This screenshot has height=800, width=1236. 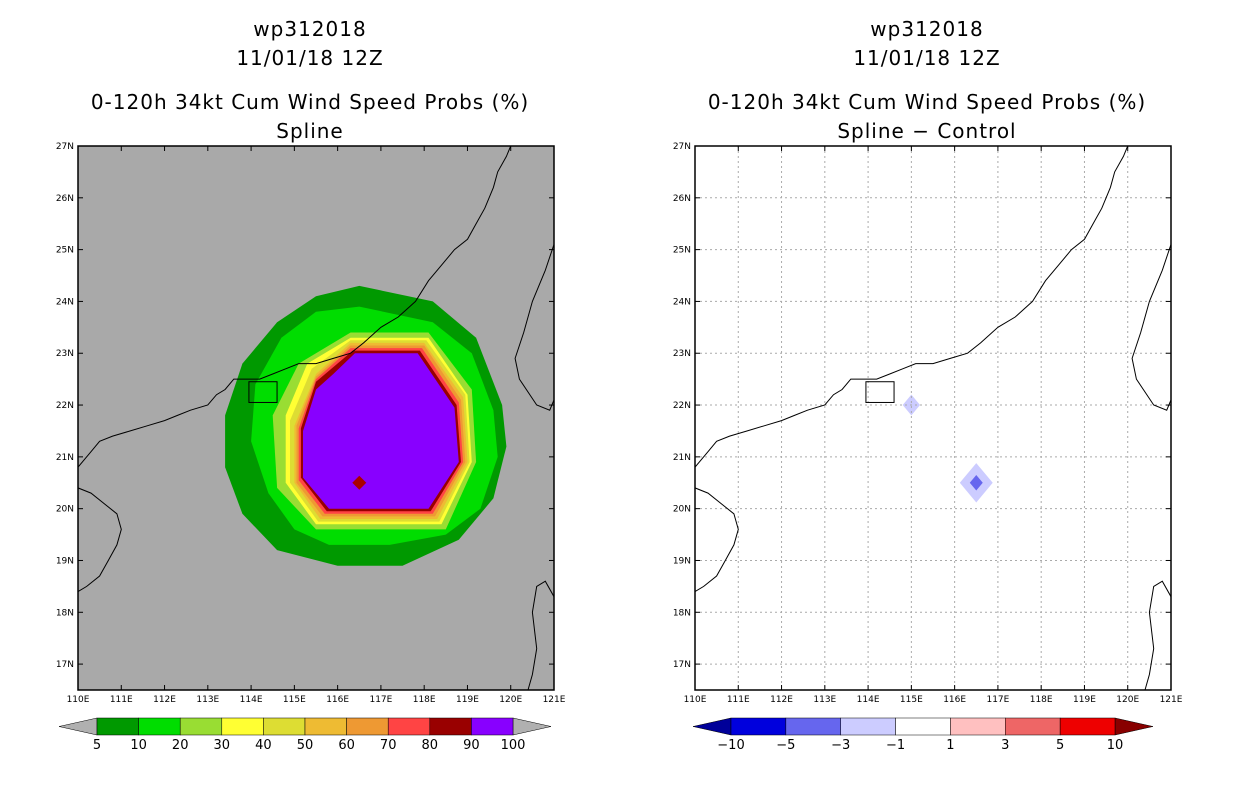 I want to click on right-colorbar-label: 1, so click(x=950, y=745).